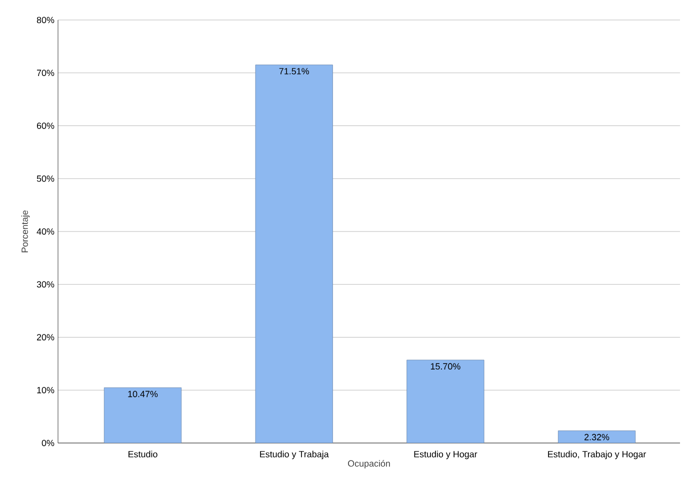 Image resolution: width=683 pixels, height=487 pixels. Describe the element at coordinates (294, 455) in the screenshot. I see `x-tick-label: Estudio y Trabaja` at that location.